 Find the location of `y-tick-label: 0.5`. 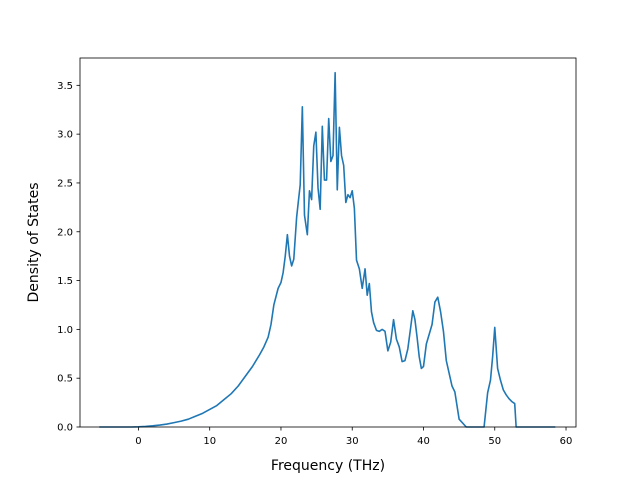

y-tick-label: 0.5 is located at coordinates (65, 379).